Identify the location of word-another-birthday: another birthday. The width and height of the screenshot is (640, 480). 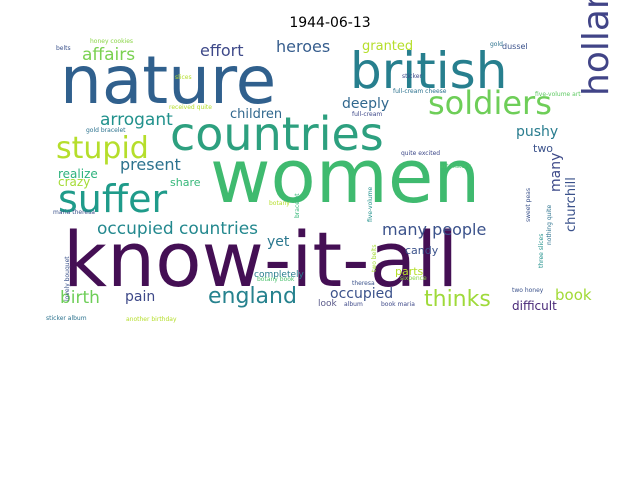
(151, 319).